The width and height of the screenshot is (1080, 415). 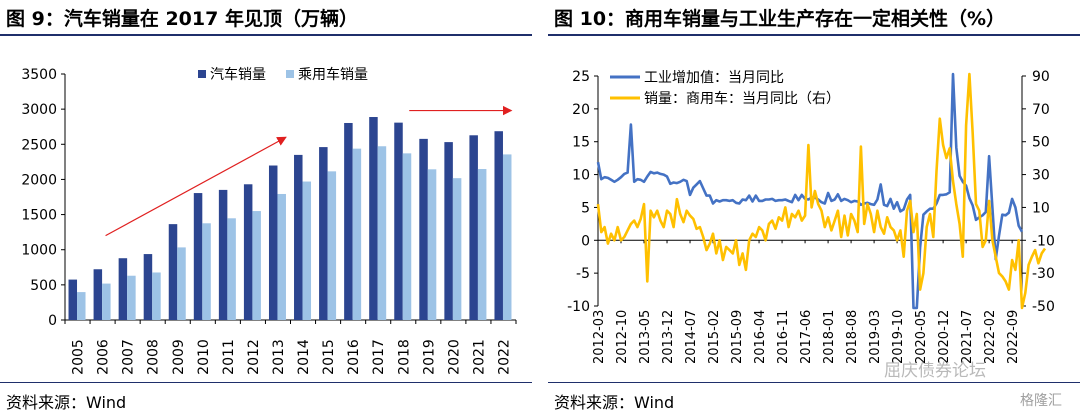 What do you see at coordinates (229, 357) in the screenshot?
I see `x-tick-label: 2011` at bounding box center [229, 357].